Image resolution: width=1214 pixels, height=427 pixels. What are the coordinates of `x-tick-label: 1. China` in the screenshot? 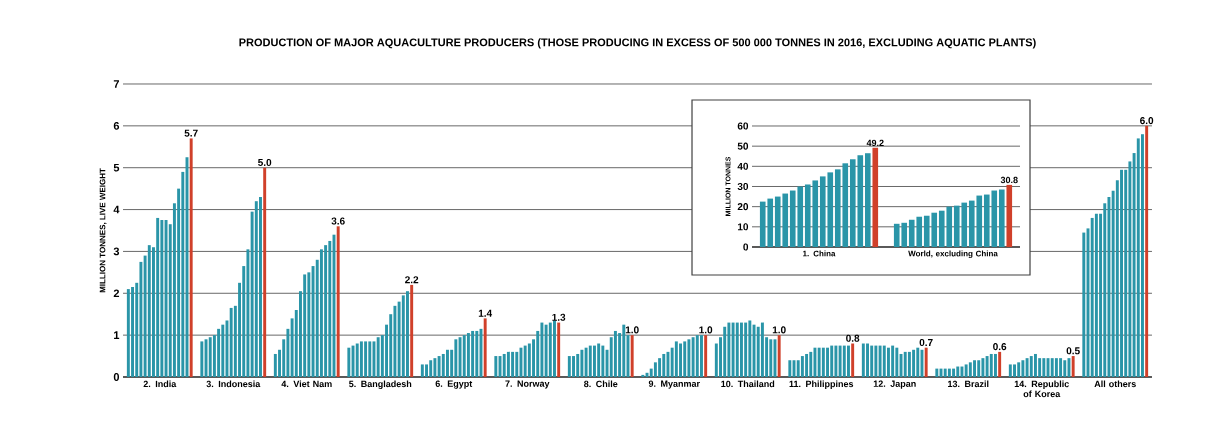 It's located at (819, 253).